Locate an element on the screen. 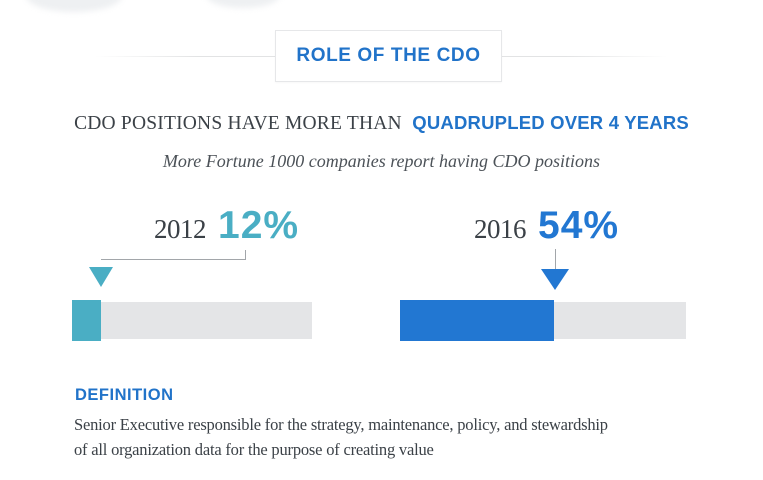  bar-track-2012 is located at coordinates (192, 320).